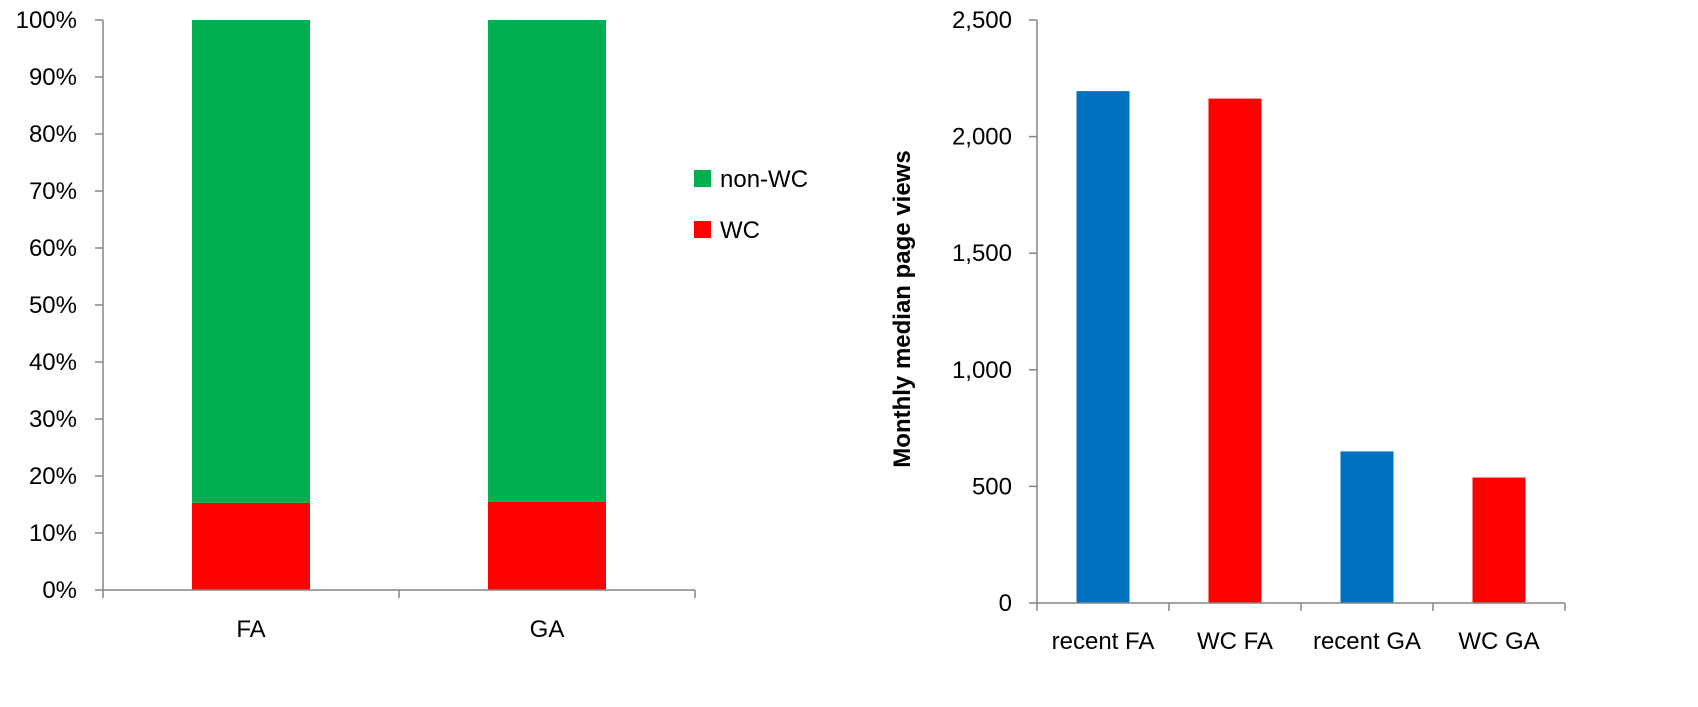  Describe the element at coordinates (399, 616) in the screenshot. I see `c1-x-ticks: FA GA` at that location.